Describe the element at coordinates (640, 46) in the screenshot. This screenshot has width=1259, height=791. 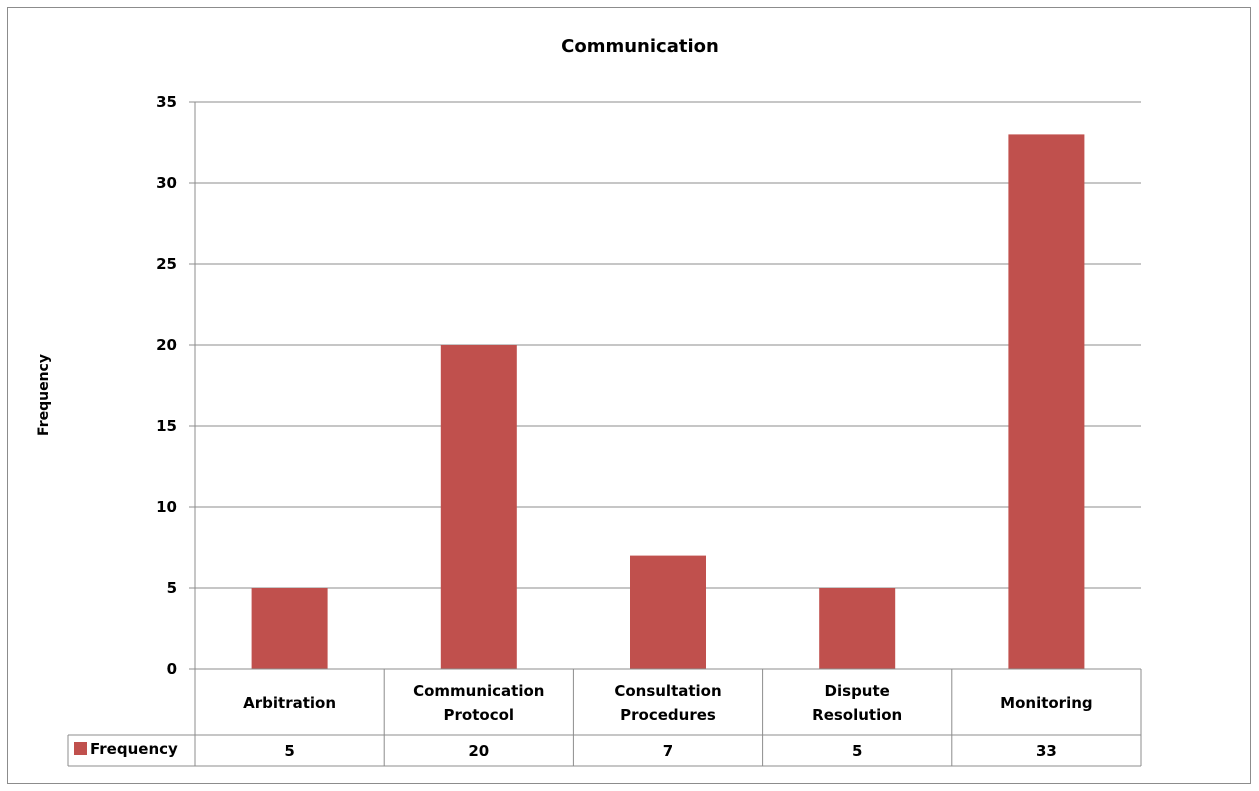
I see `chart-title: Communication` at that location.